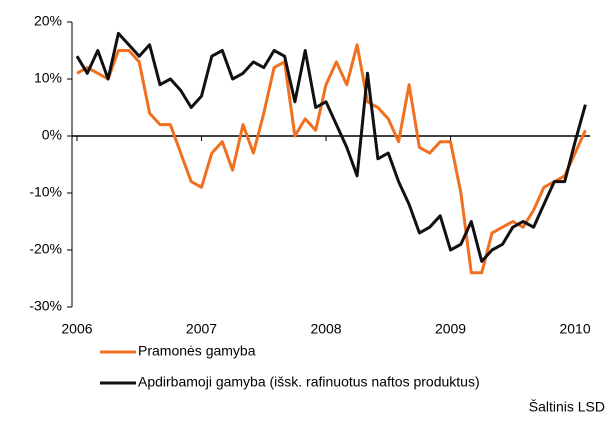 The image size is (611, 422). What do you see at coordinates (574, 329) in the screenshot?
I see `x-tick-label: 2010` at bounding box center [574, 329].